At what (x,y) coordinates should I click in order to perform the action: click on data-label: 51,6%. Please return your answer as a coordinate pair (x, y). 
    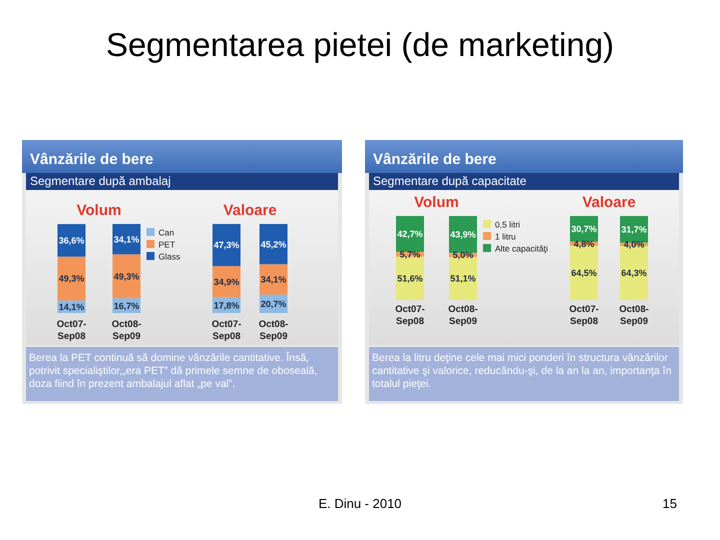
    Looking at the image, I should click on (410, 279).